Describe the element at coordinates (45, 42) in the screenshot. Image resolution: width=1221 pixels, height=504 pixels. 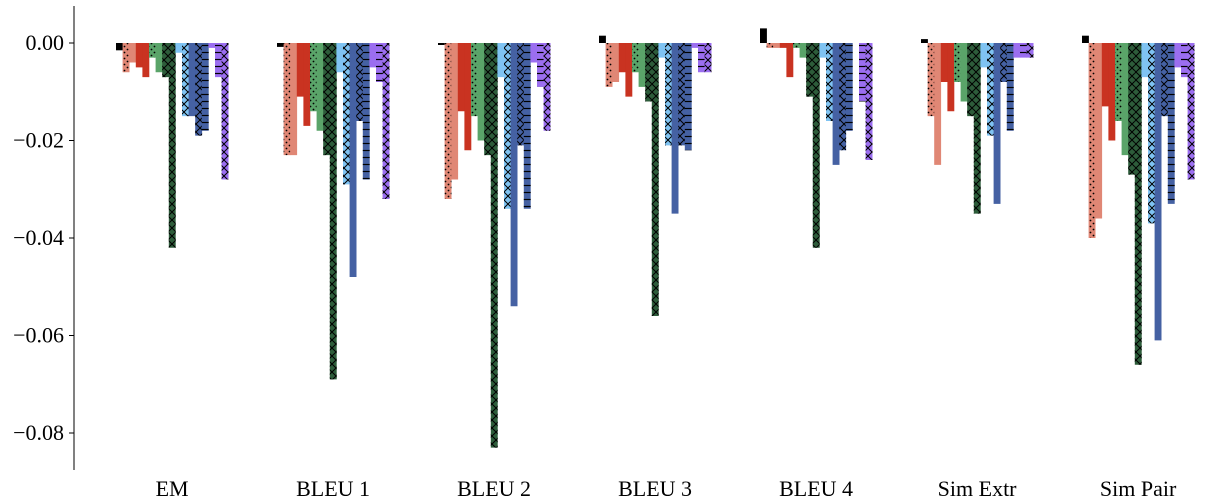
I see `y-tick-label: 0.00` at that location.